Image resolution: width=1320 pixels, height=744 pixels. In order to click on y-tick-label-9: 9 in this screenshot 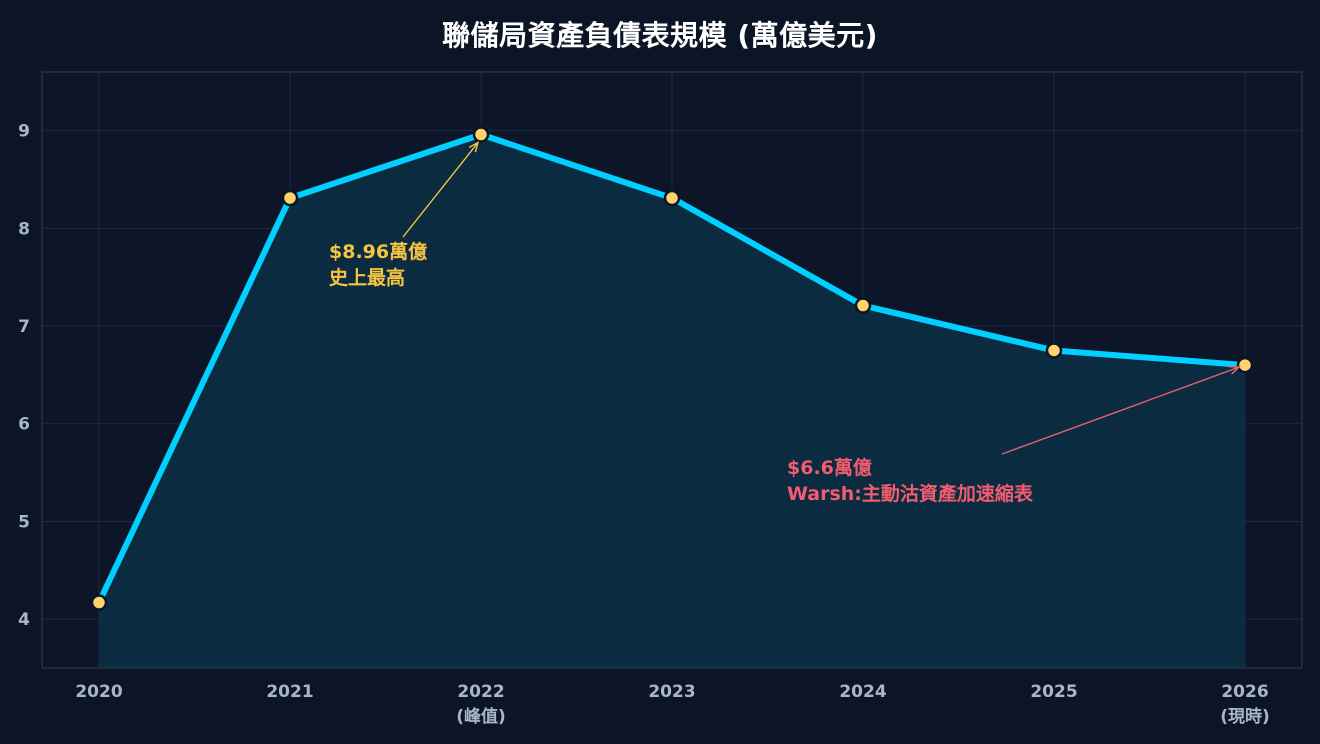, I will do `click(24, 132)`.